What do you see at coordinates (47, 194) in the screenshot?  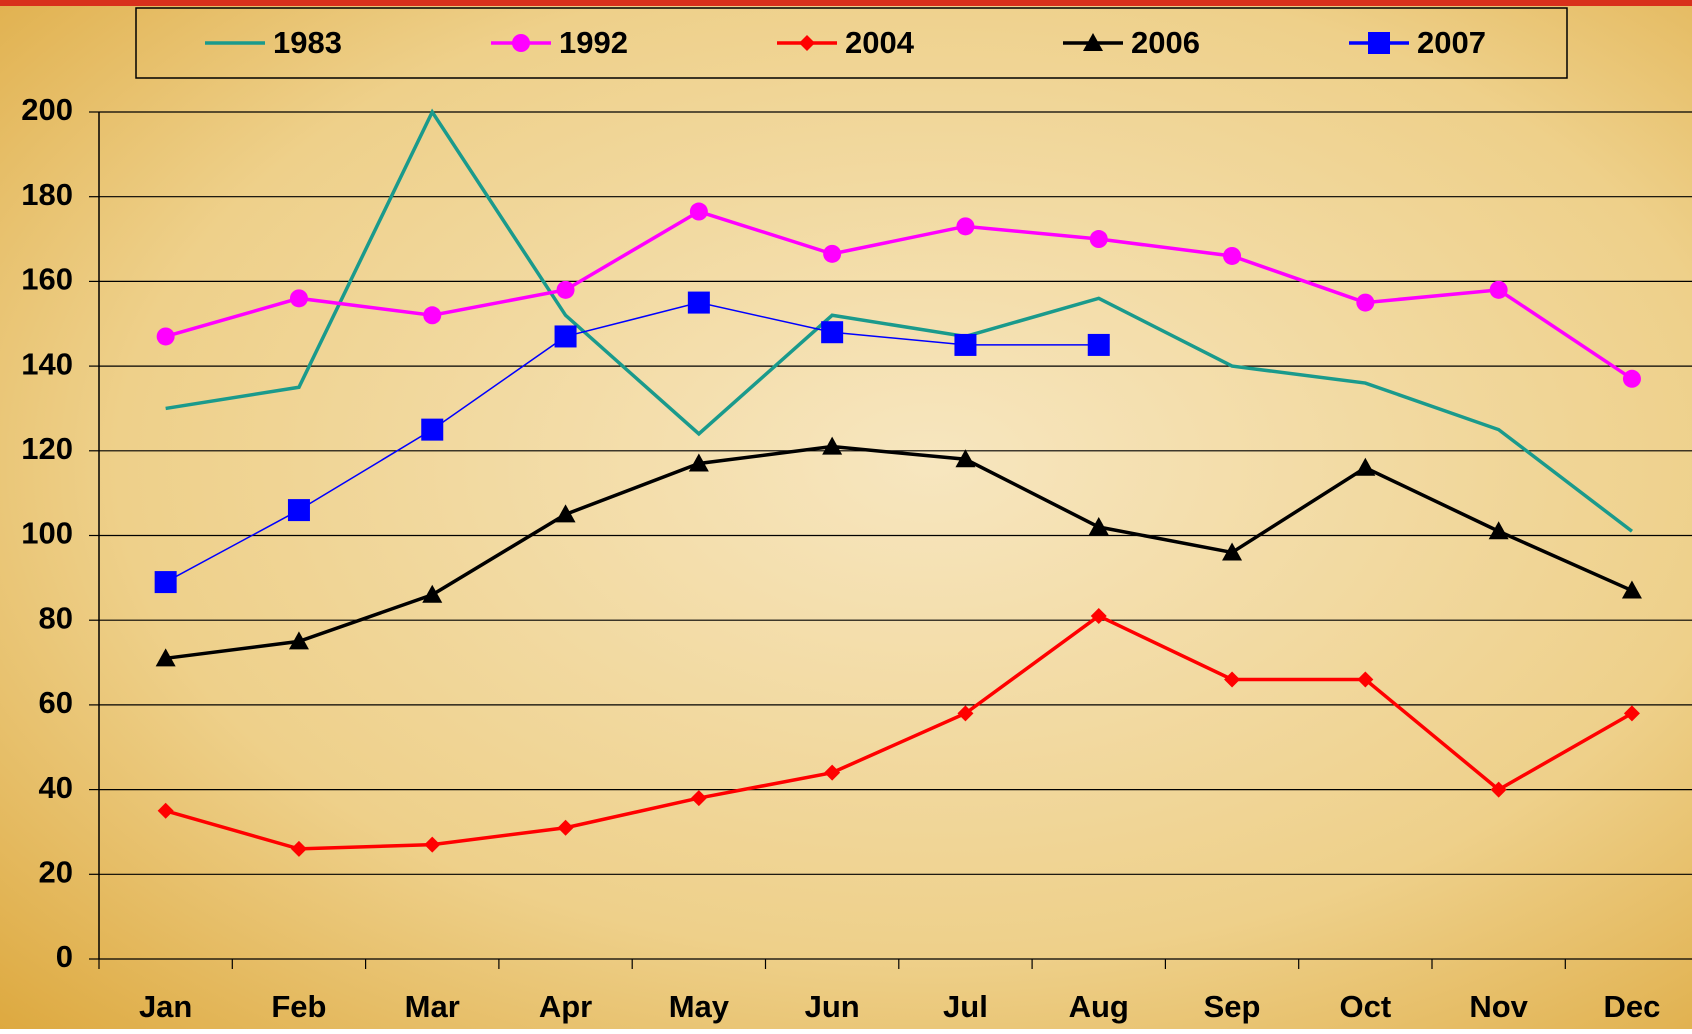 I see `y-tick-label: 180` at bounding box center [47, 194].